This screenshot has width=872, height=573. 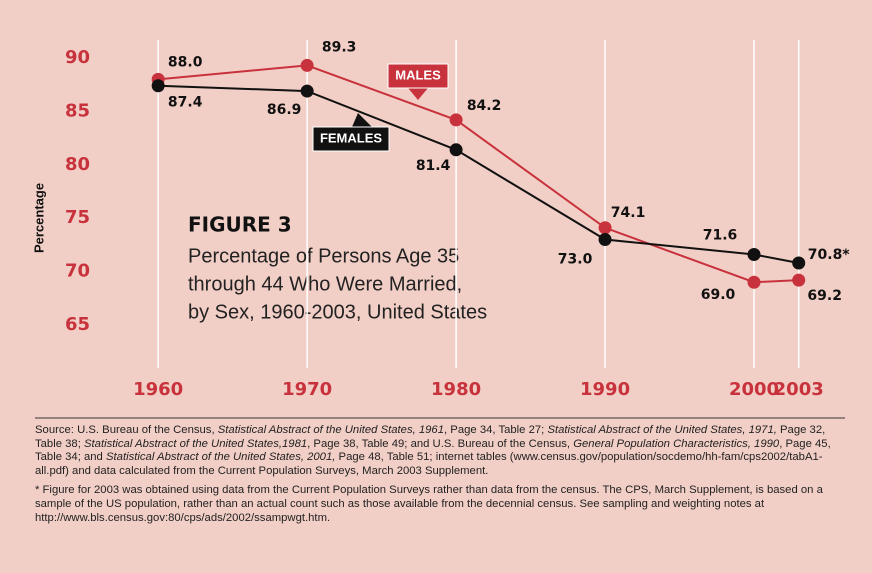 What do you see at coordinates (325, 284) in the screenshot?
I see `subtitle: through 44 Who Were Married,` at bounding box center [325, 284].